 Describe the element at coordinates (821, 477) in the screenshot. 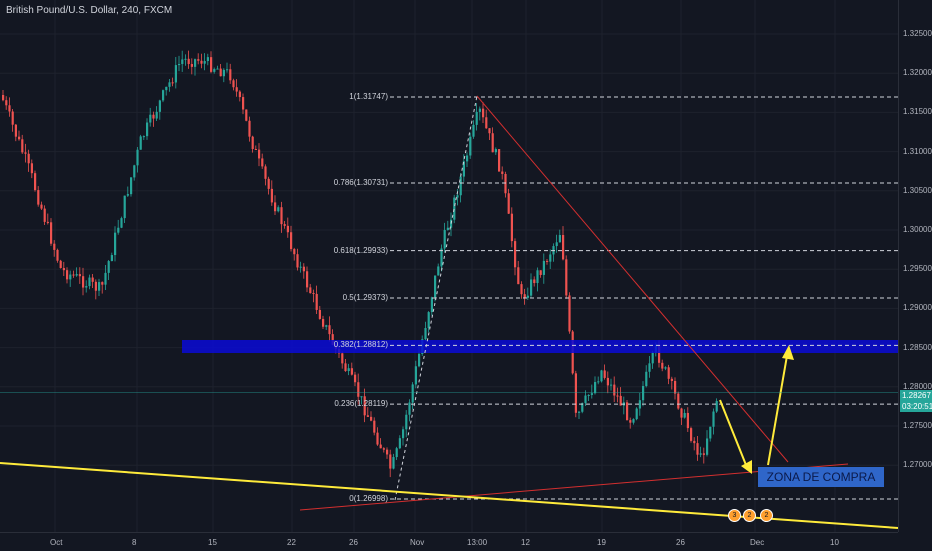

I see `buy-zone-label: ZONA DE COMPRA` at that location.